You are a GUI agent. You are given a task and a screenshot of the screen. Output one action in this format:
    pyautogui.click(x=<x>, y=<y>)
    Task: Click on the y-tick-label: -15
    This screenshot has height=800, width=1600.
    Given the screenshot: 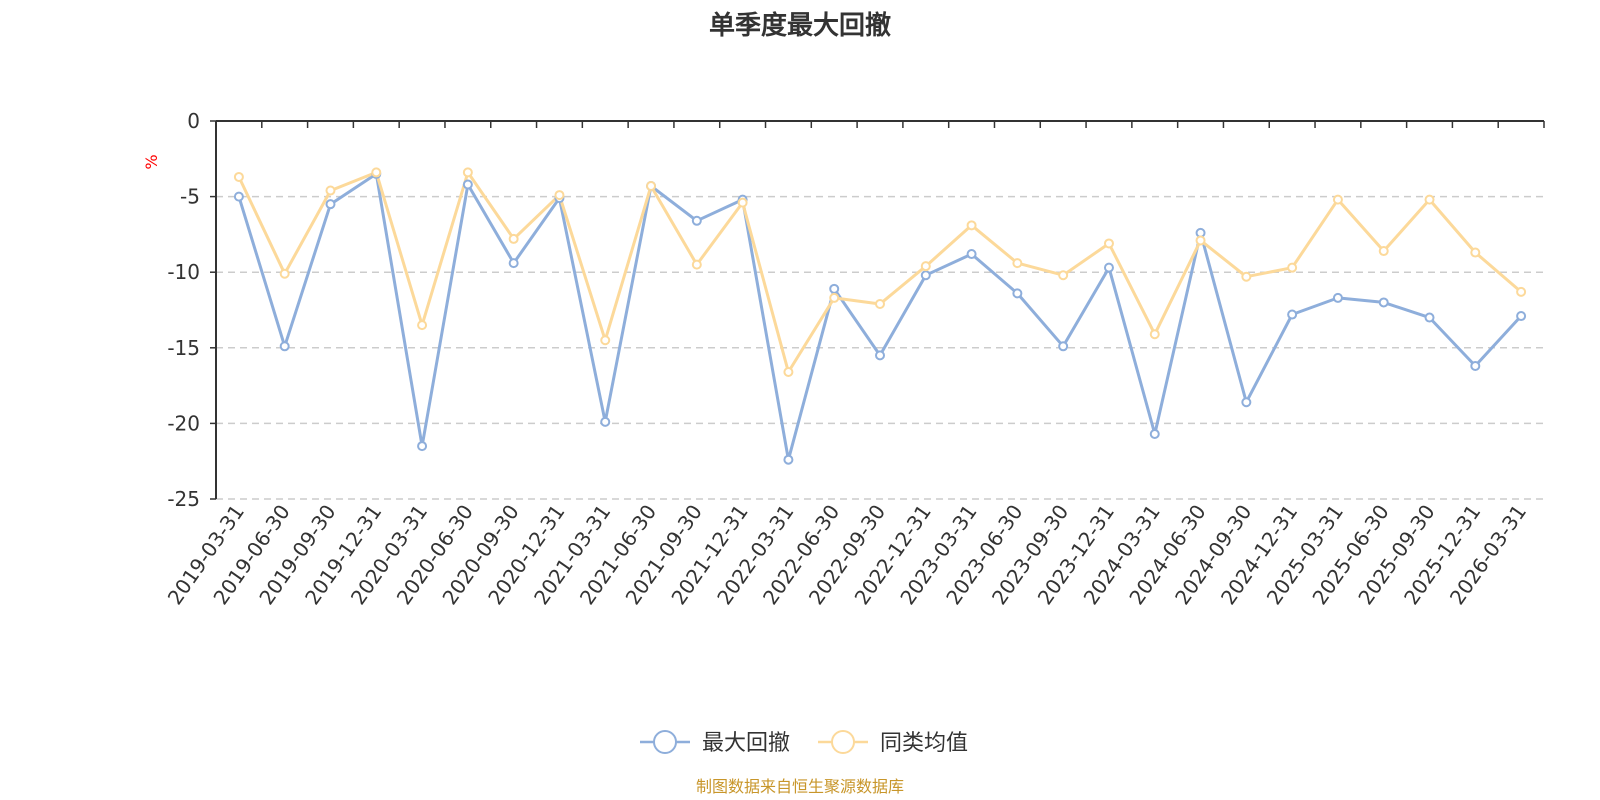 What is the action you would take?
    pyautogui.click(x=183, y=348)
    